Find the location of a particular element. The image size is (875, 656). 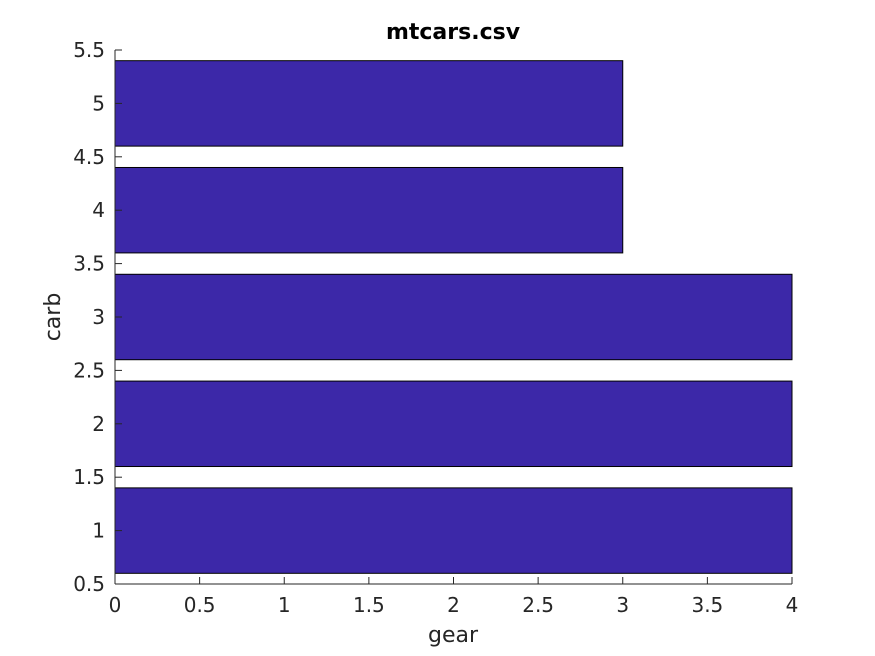

y-tick-label: 1.5 is located at coordinates (89, 477).